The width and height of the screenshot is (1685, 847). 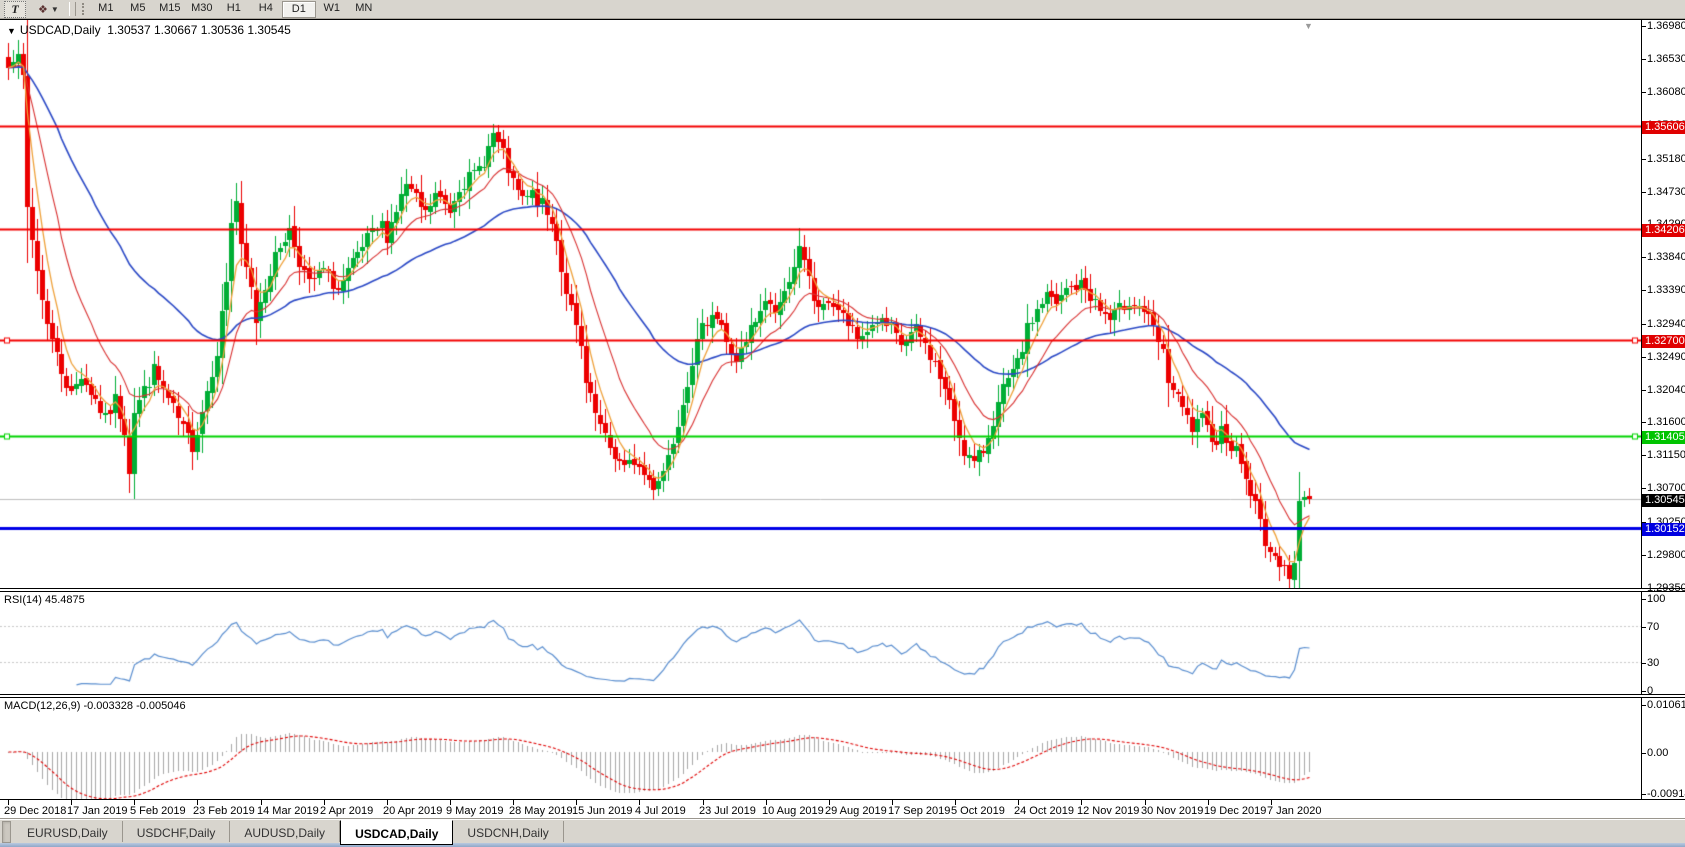 I want to click on hline-price-tag-1-30152: 1.30152, so click(x=1663, y=529).